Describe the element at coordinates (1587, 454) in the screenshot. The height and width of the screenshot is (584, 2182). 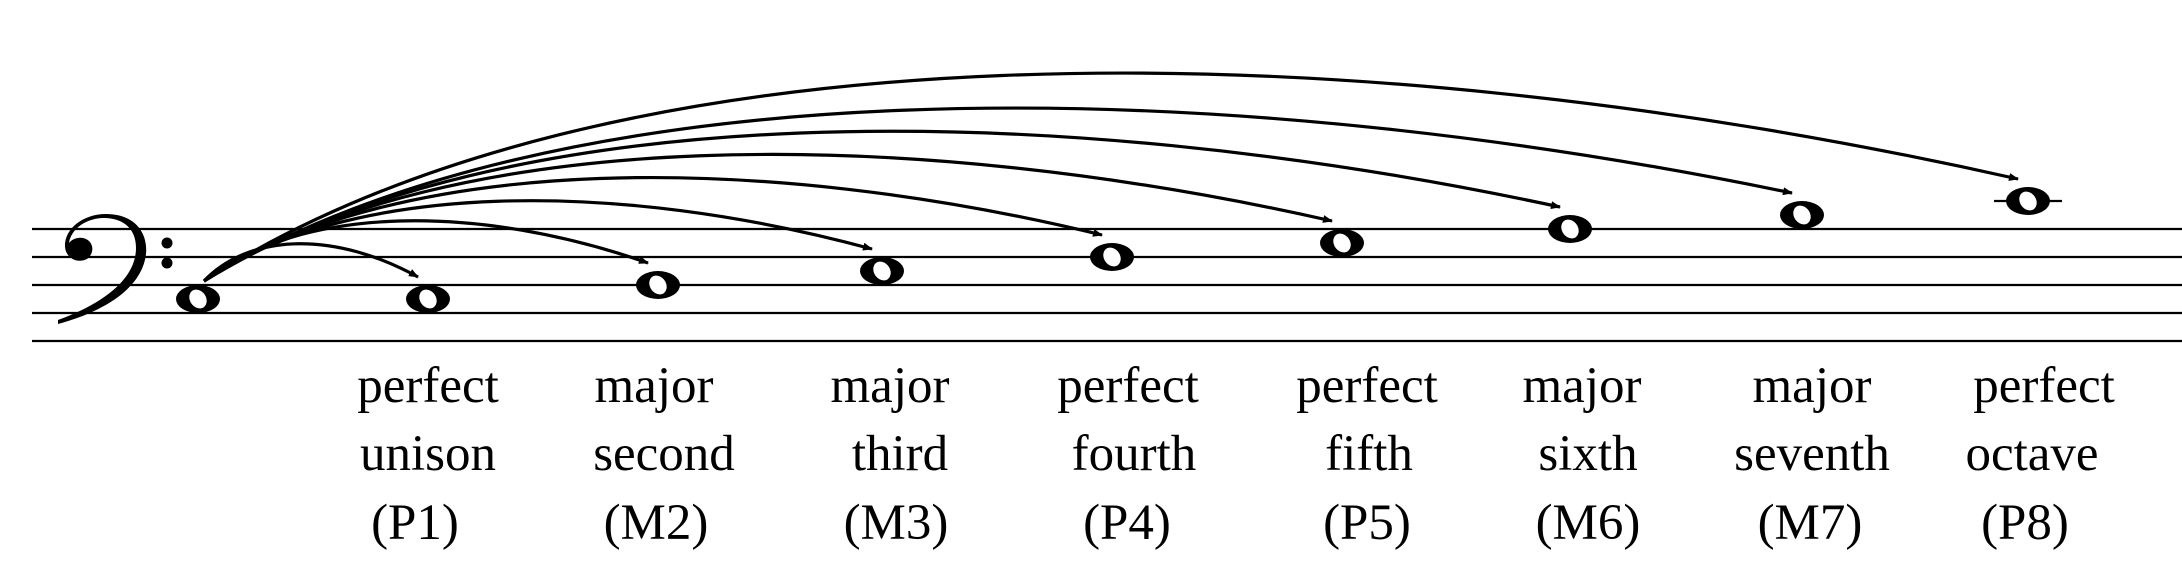
I see `label-line2: sixth` at that location.